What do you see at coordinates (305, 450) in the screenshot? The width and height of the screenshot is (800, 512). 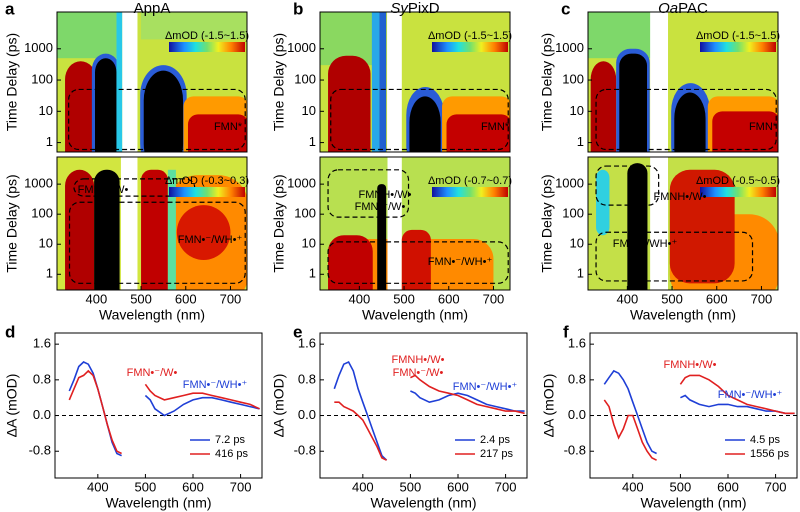 I see `y-tick-label: -0.8` at bounding box center [305, 450].